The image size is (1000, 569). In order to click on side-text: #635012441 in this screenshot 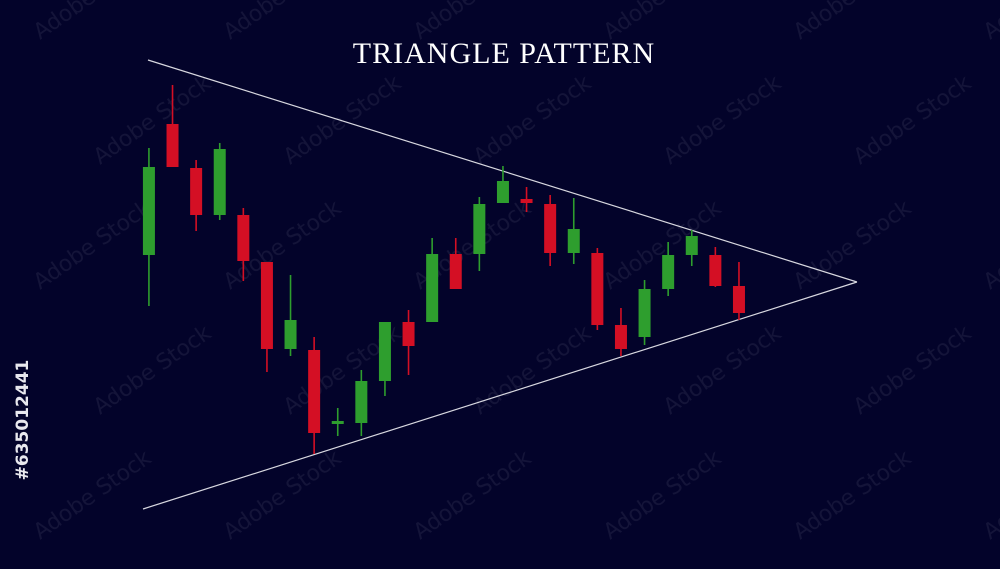, I will do `click(23, 420)`.